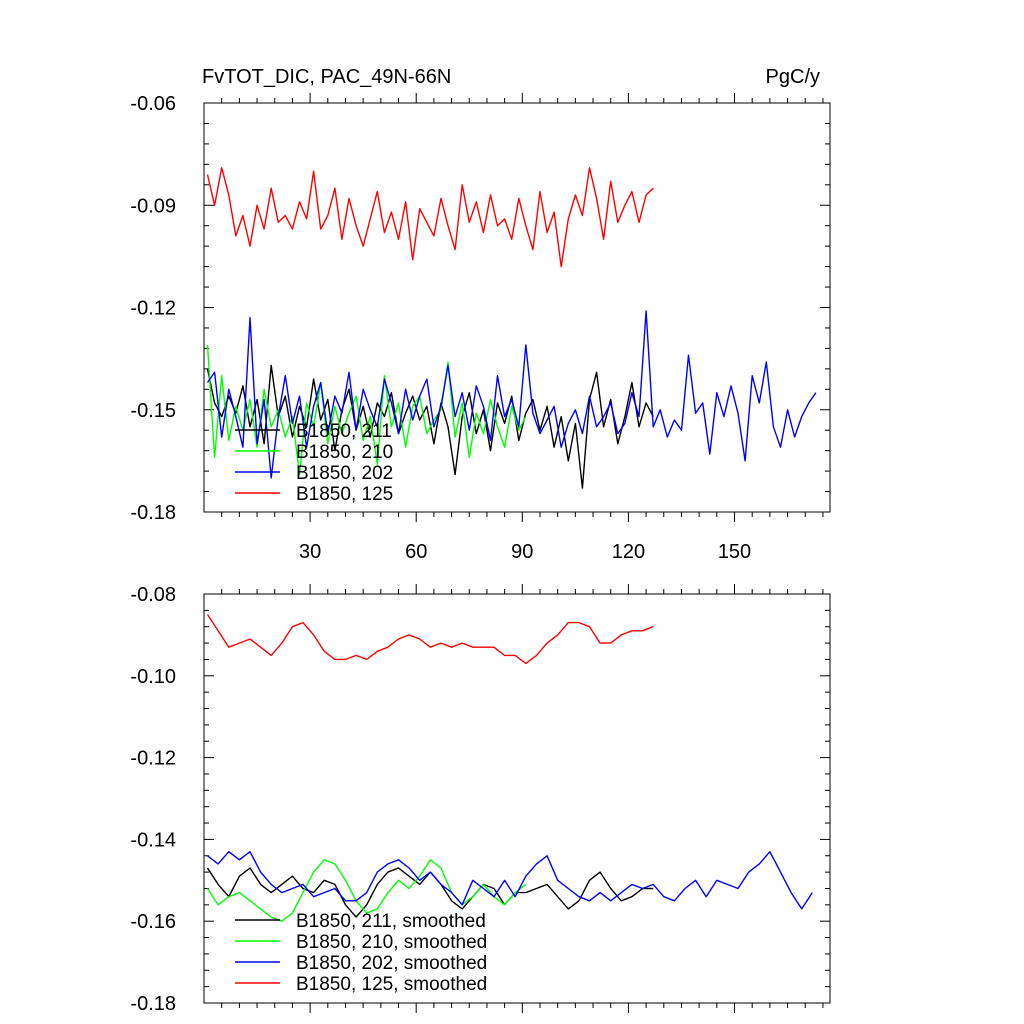 Image resolution: width=1024 pixels, height=1024 pixels. I want to click on y-tick-label: -0.14, so click(153, 840).